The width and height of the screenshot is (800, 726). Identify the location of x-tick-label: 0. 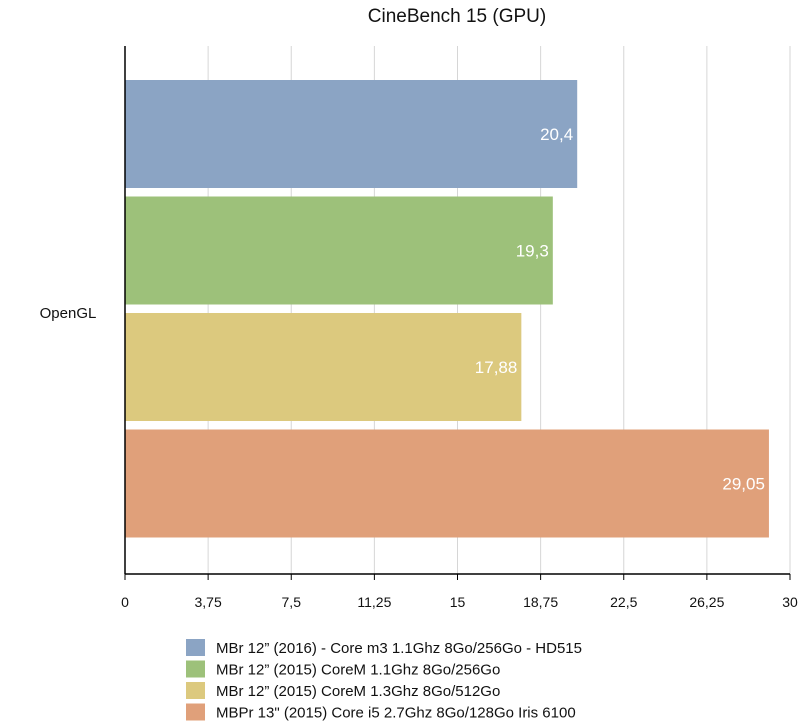
(125, 602).